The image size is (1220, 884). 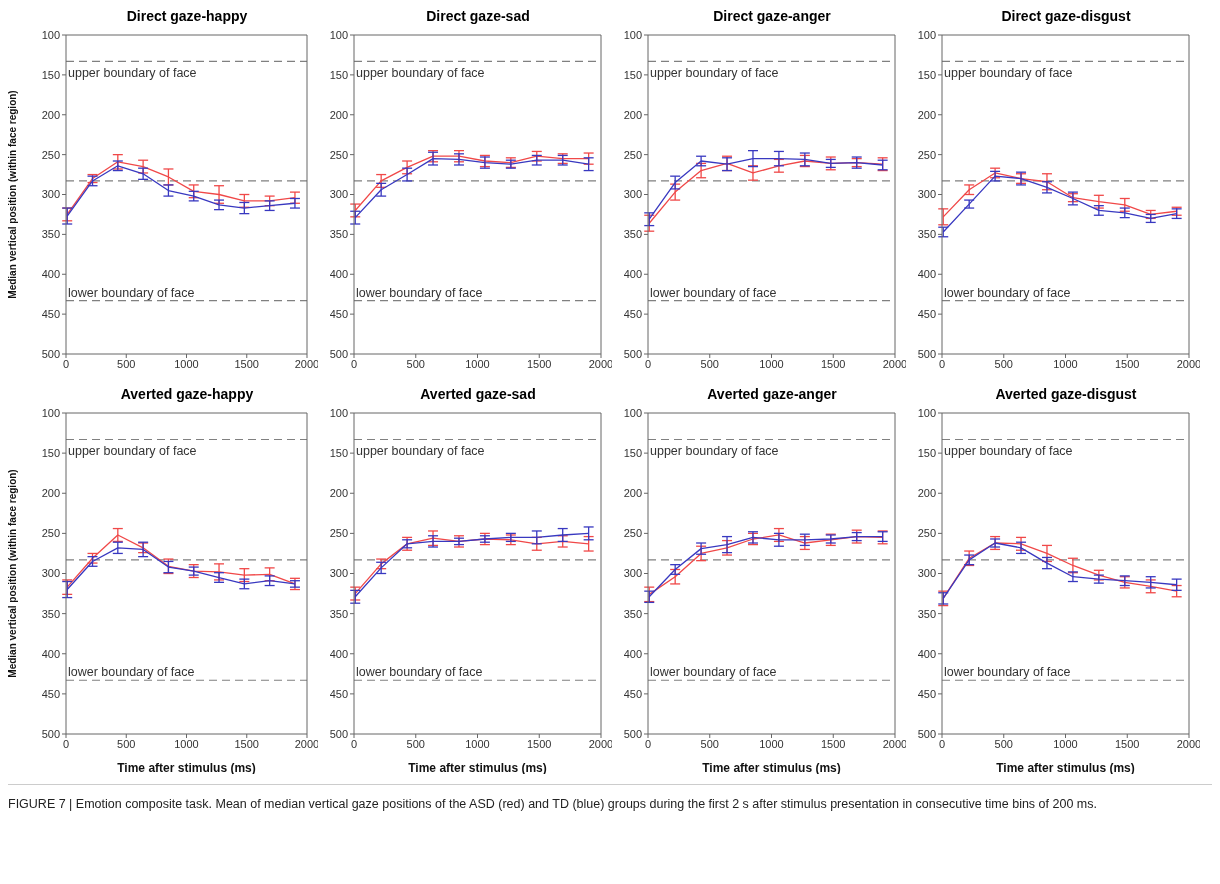 What do you see at coordinates (187, 17) in the screenshot?
I see `chart-title: Direct gaze-happy` at bounding box center [187, 17].